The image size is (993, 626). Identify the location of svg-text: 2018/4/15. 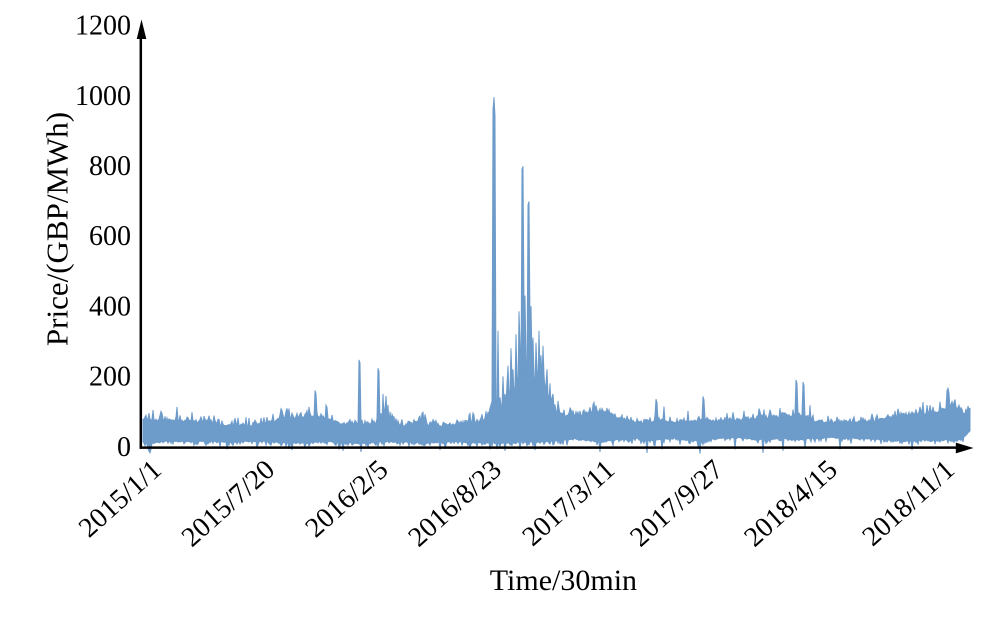
(790, 503).